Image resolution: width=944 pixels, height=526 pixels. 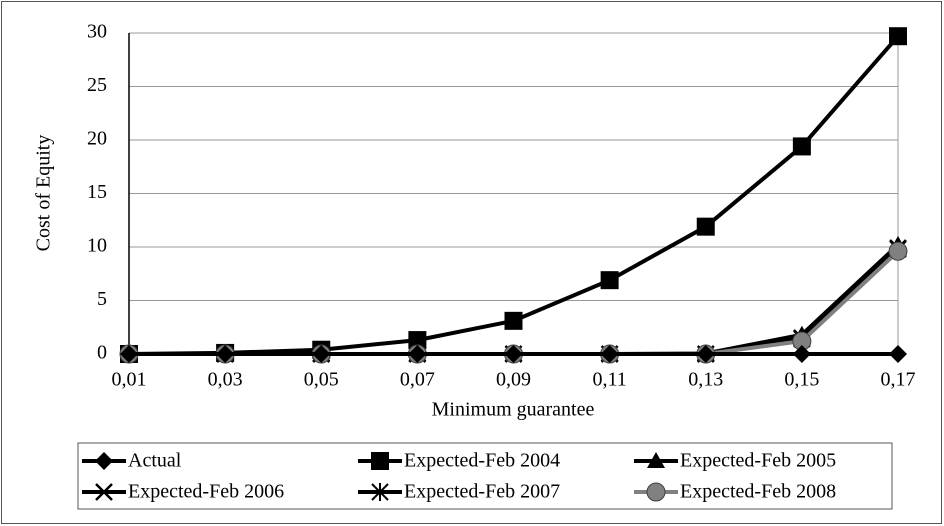 What do you see at coordinates (97, 246) in the screenshot?
I see `y-tick-label: 10` at bounding box center [97, 246].